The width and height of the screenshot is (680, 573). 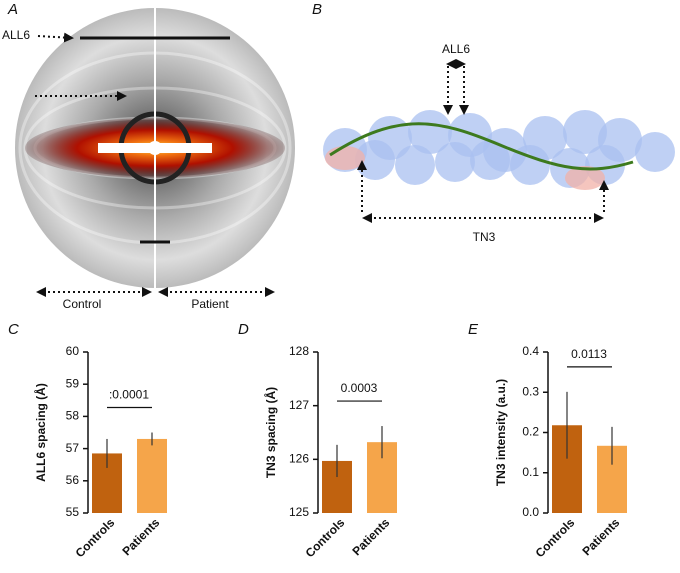 I want to click on panel-label: C, so click(x=13, y=329).